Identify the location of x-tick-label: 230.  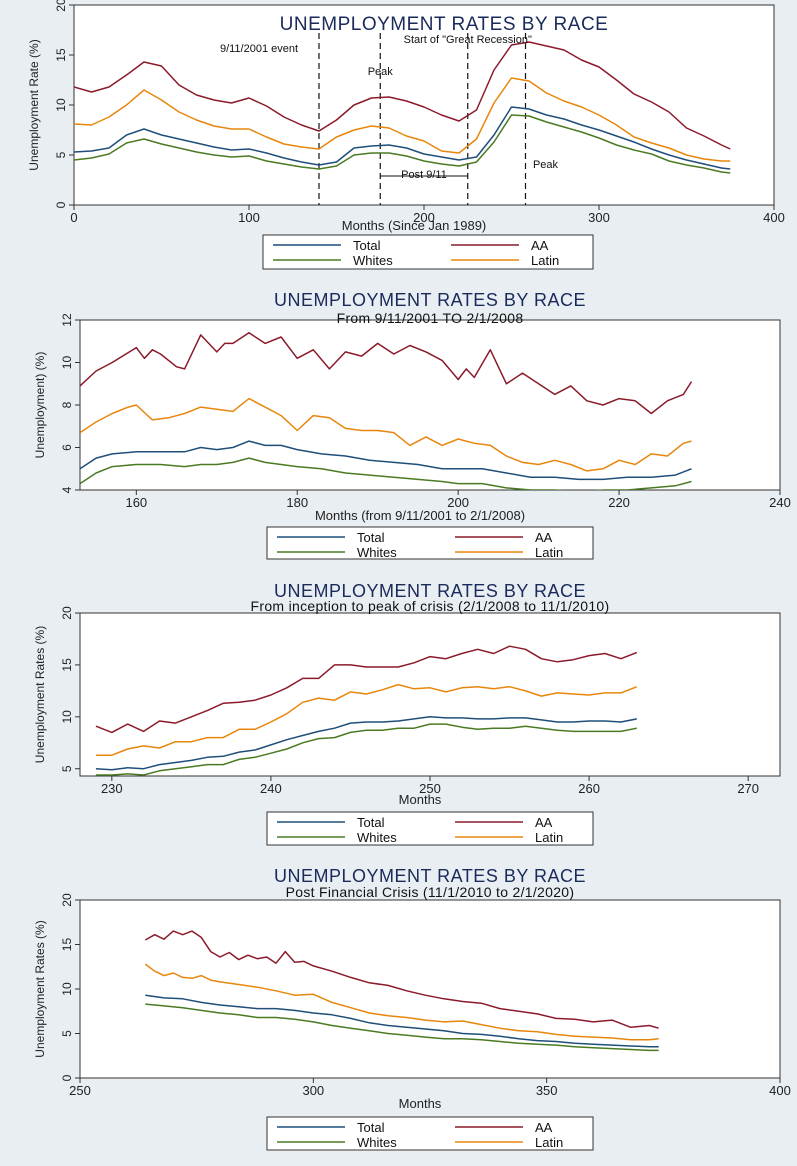
(112, 788).